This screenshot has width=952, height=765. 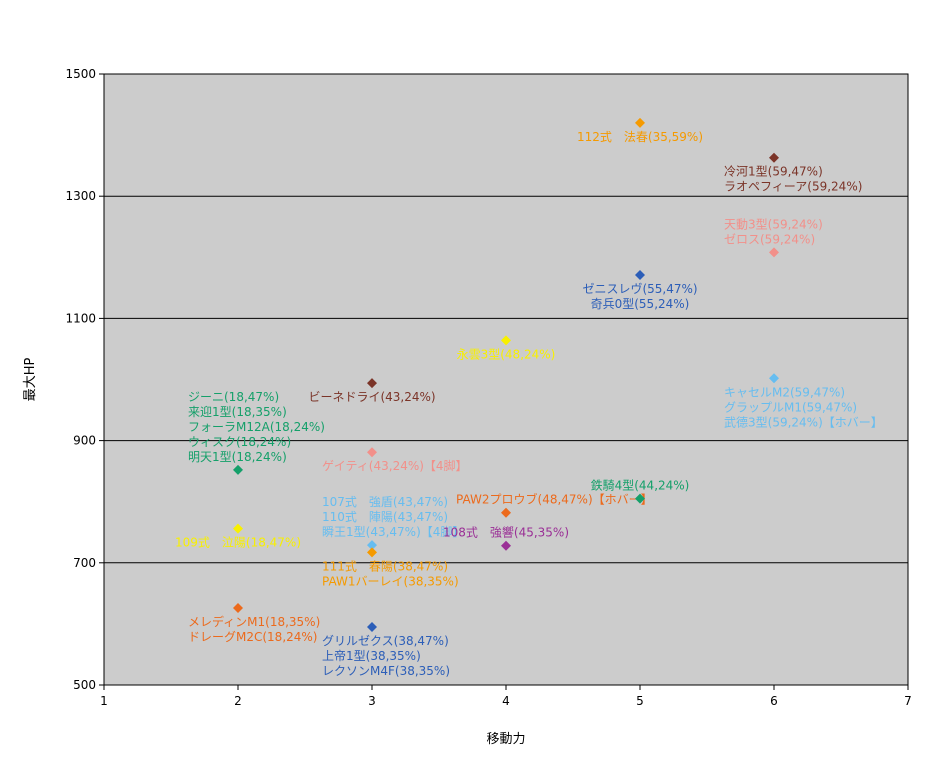 I want to click on point-label: レクソンM4F(38,35%), so click(x=386, y=671).